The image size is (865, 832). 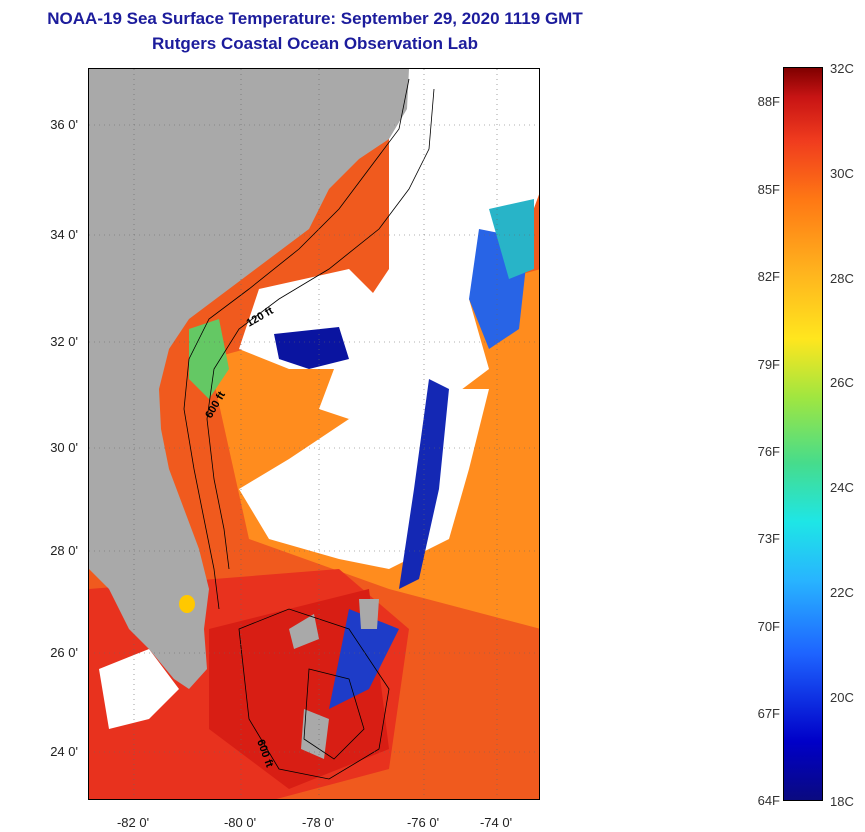 I want to click on lon-label-76: -76 0', so click(x=423, y=822).